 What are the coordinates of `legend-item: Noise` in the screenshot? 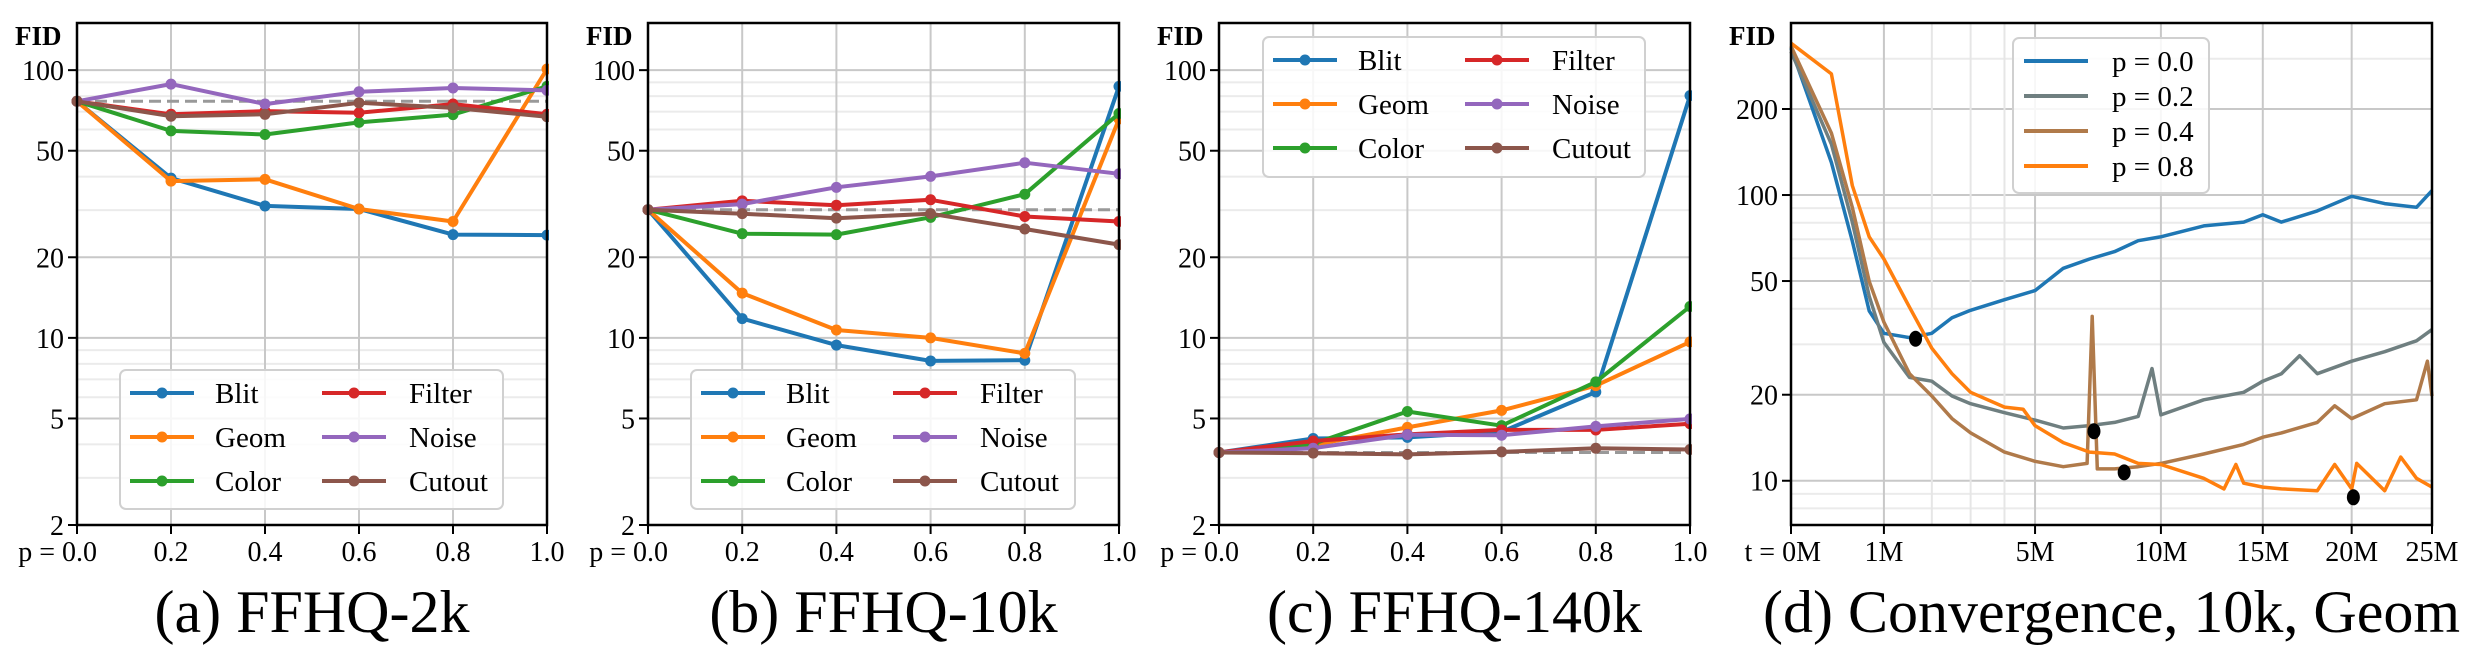 It's located at (970, 438).